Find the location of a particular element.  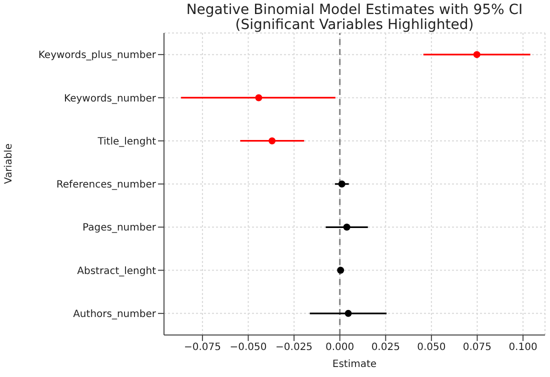

y-tick-label: Abstract_lenght is located at coordinates (116, 271).